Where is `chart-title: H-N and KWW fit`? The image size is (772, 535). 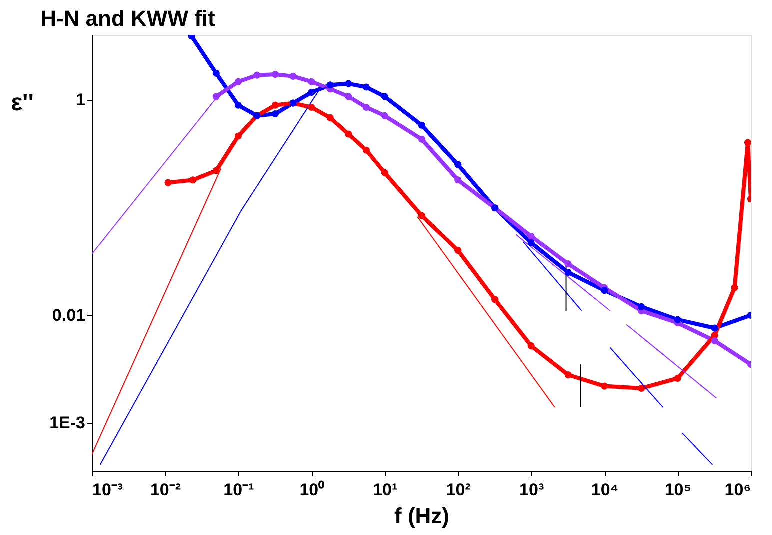
chart-title: H-N and KWW fit is located at coordinates (128, 18).